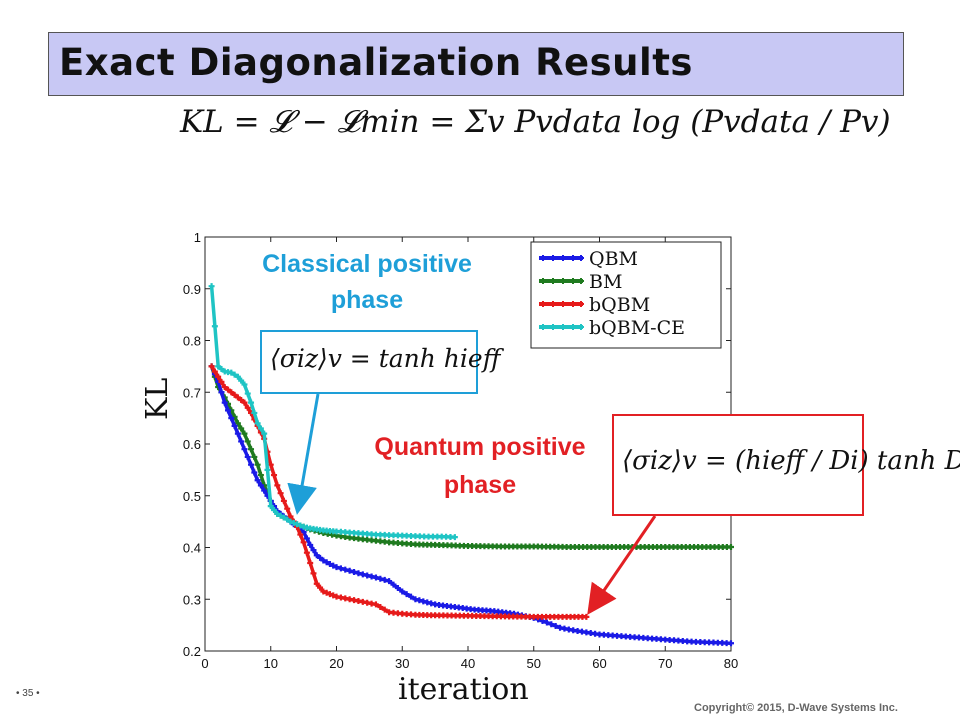 The width and height of the screenshot is (960, 720). What do you see at coordinates (192, 289) in the screenshot?
I see `y-tick-label: 0.9` at bounding box center [192, 289].